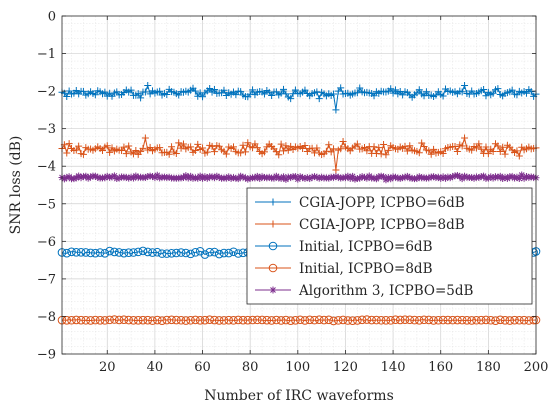  Describe the element at coordinates (46, 317) in the screenshot. I see `y-tick-label: −8` at that location.